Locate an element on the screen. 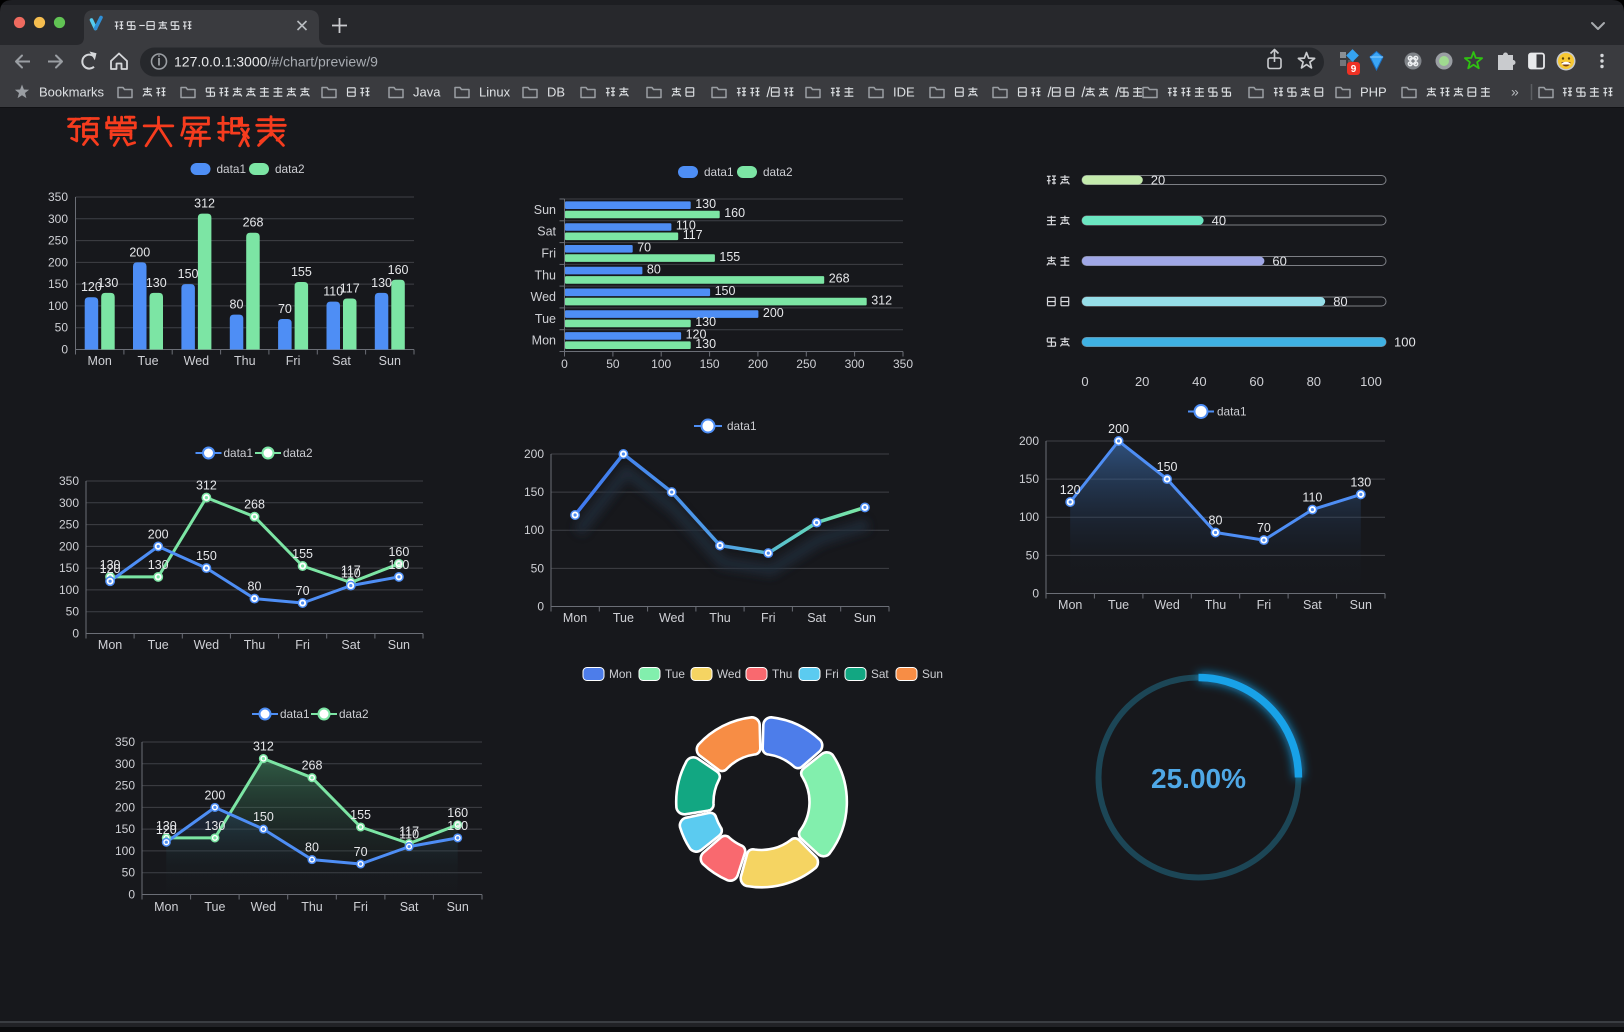  svg-text: DB is located at coordinates (556, 92).